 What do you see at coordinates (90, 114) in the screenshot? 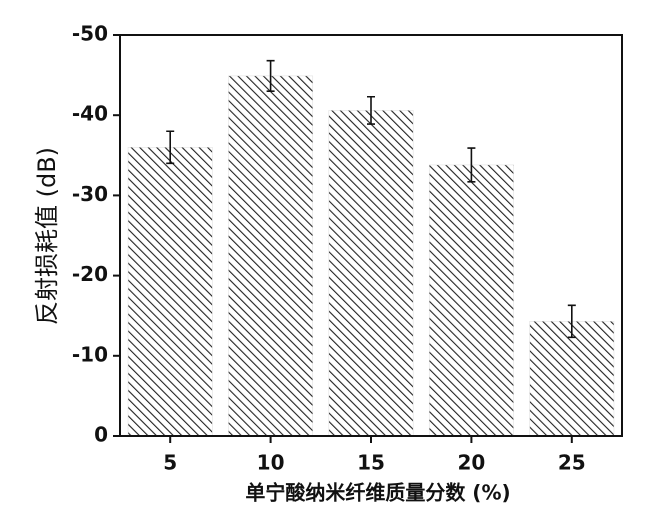
I see `y-tick-label: -40` at bounding box center [90, 114].